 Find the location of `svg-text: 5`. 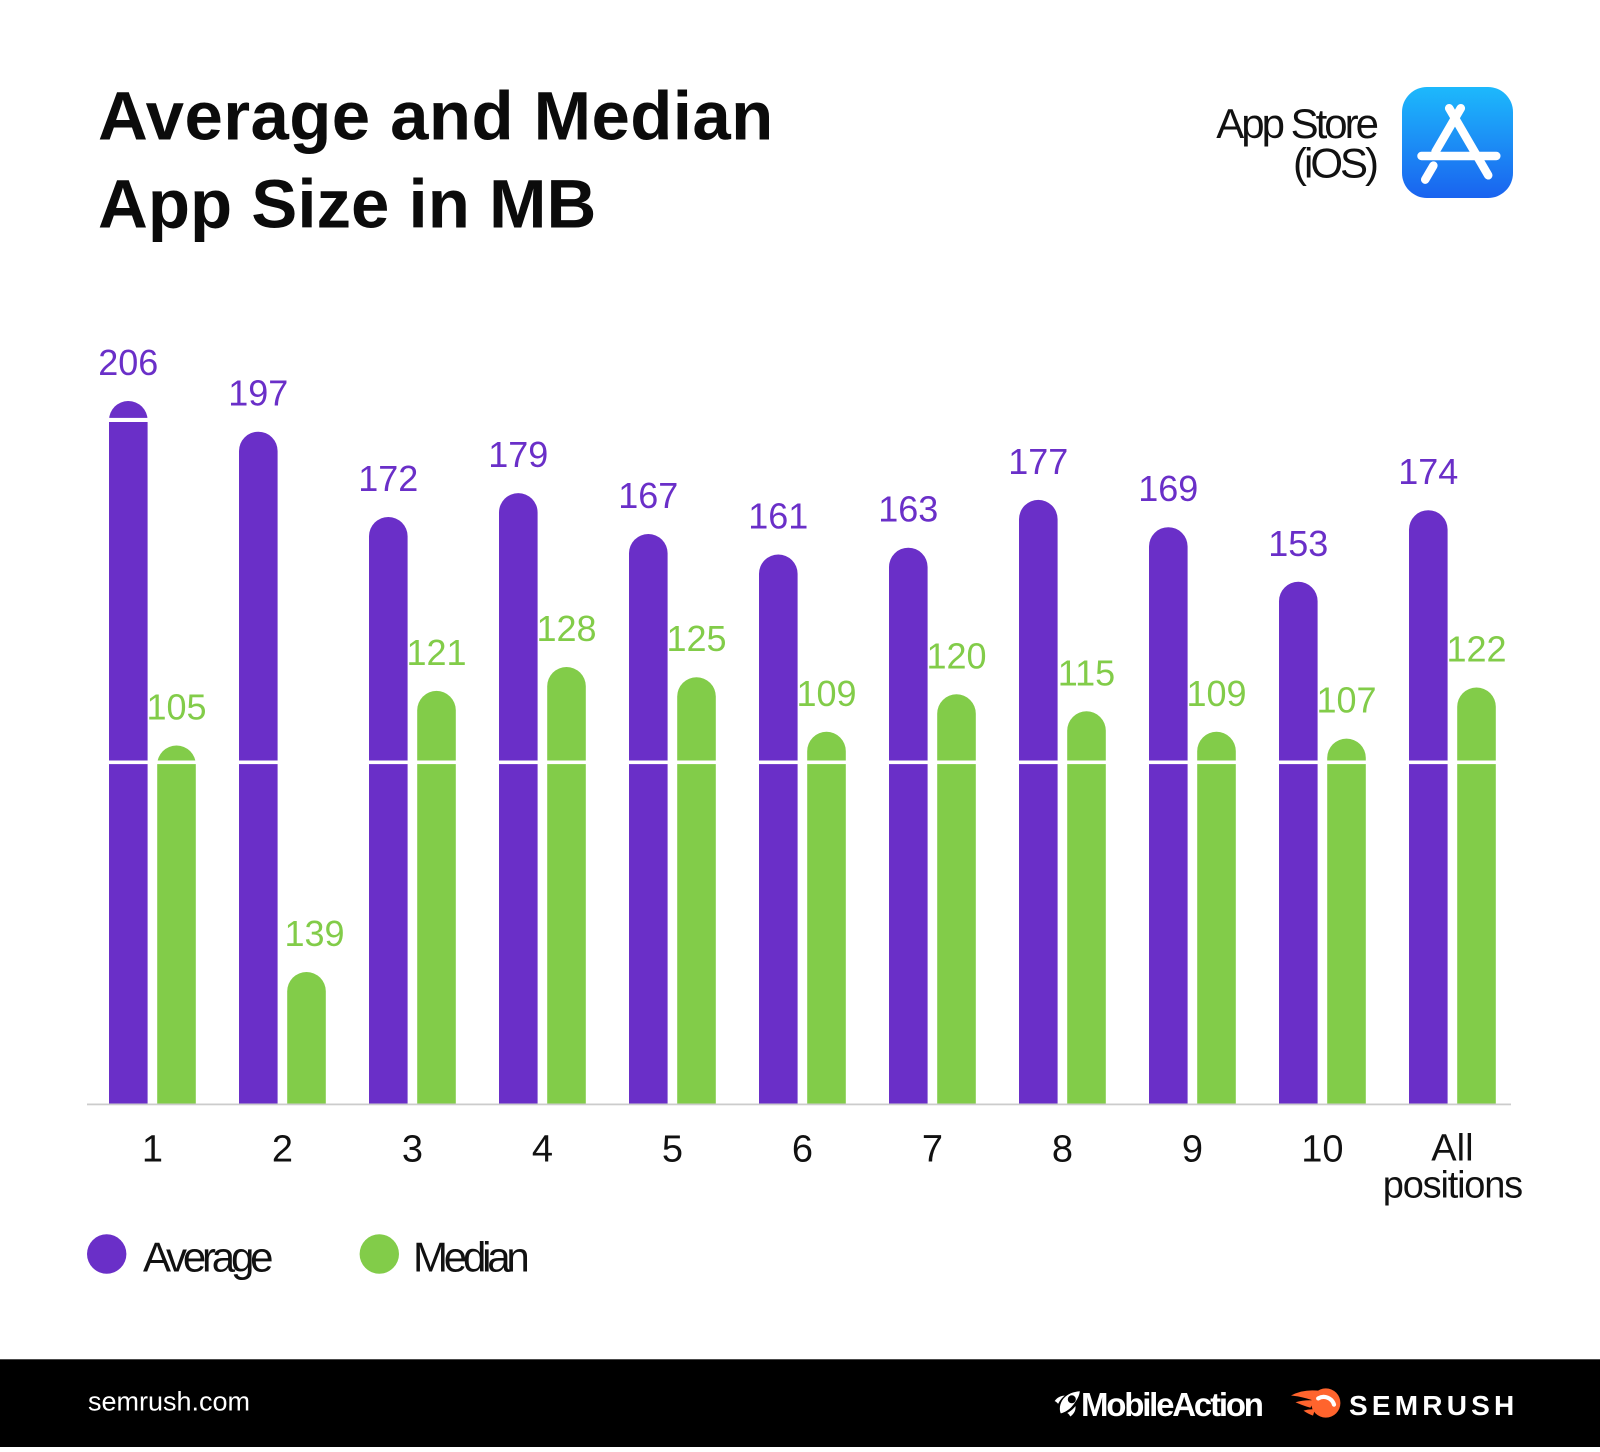

svg-text: 5 is located at coordinates (672, 1150).